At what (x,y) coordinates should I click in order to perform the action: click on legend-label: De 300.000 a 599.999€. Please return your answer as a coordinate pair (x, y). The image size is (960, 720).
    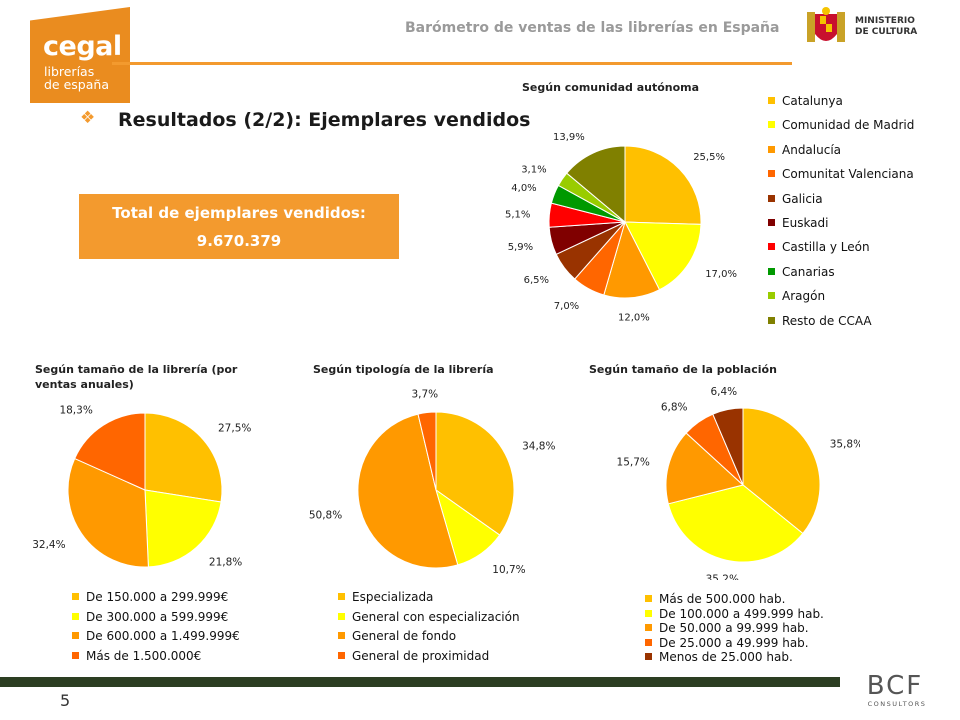
    Looking at the image, I should click on (157, 616).